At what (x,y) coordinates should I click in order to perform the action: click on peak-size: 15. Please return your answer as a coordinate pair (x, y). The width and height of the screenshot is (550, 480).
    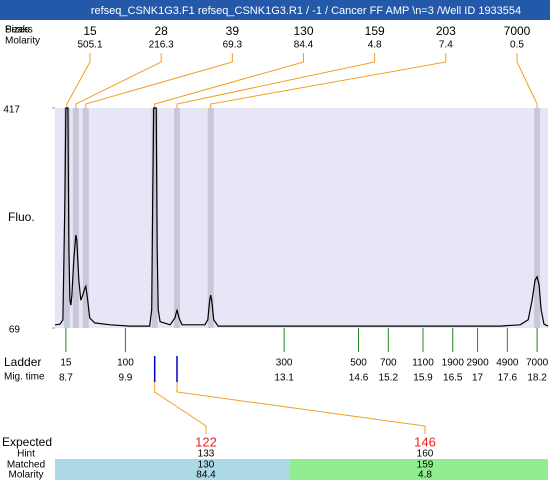
    Looking at the image, I should click on (90, 31).